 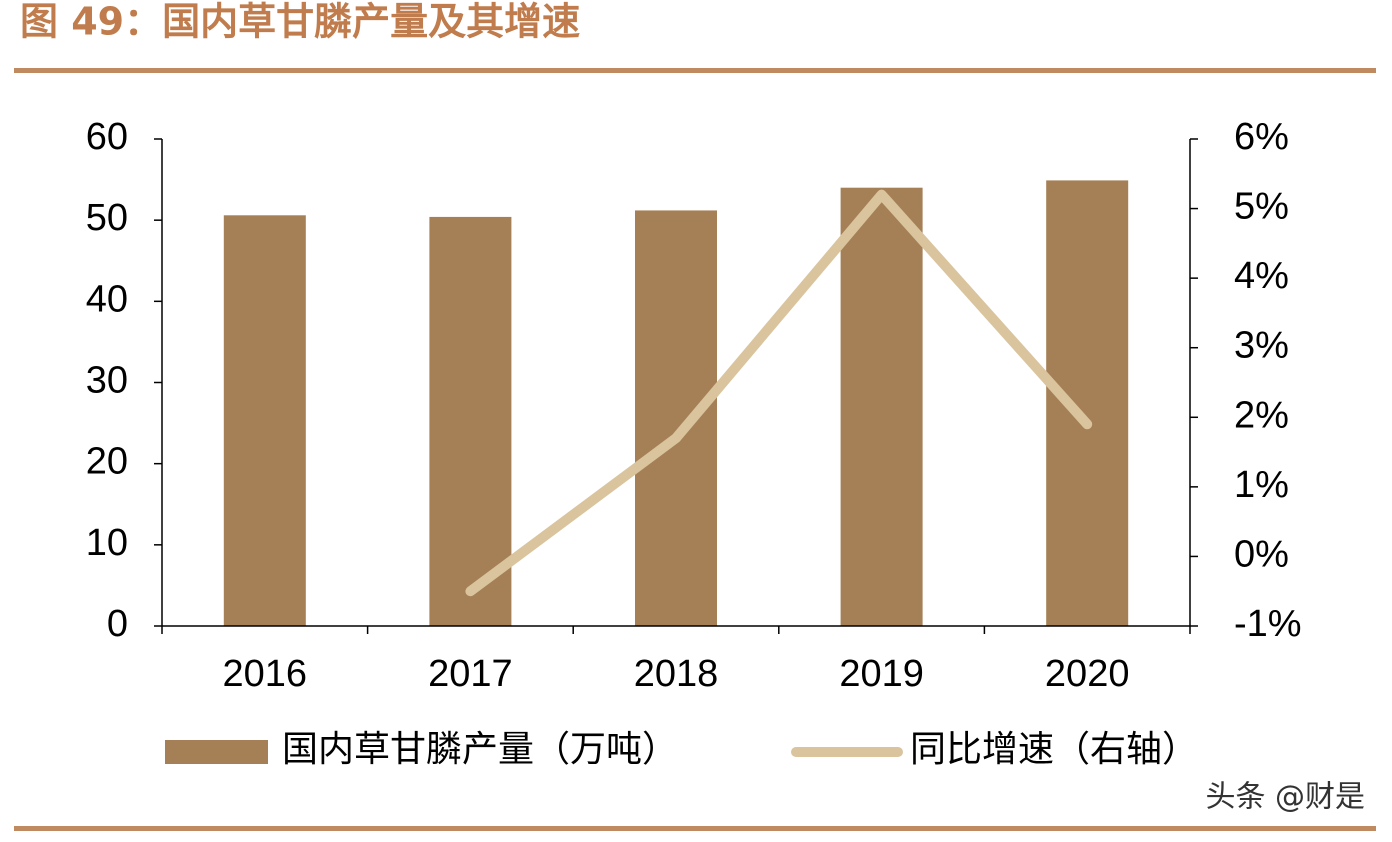 What do you see at coordinates (1261, 137) in the screenshot?
I see `y2-tick-label: 6%` at bounding box center [1261, 137].